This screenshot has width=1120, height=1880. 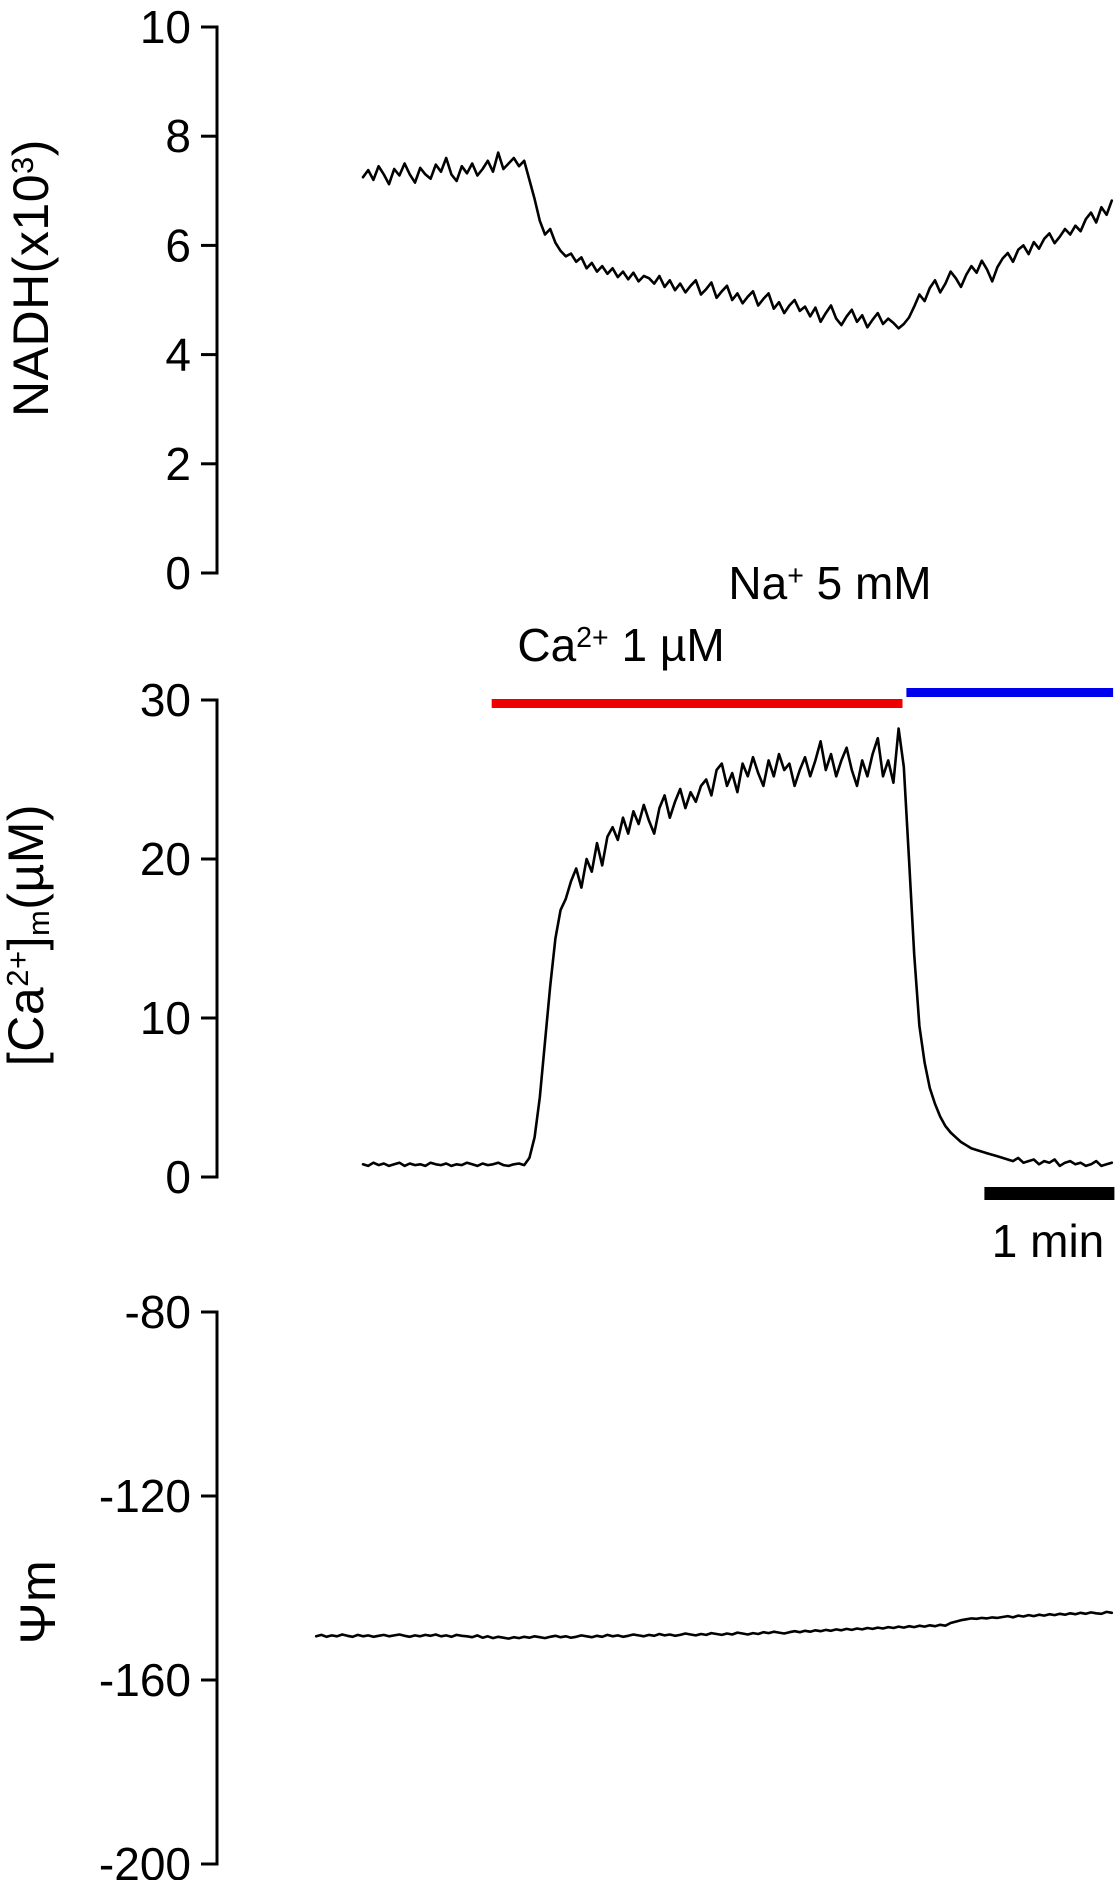 What do you see at coordinates (737, 240) in the screenshot?
I see `nadh-trace` at bounding box center [737, 240].